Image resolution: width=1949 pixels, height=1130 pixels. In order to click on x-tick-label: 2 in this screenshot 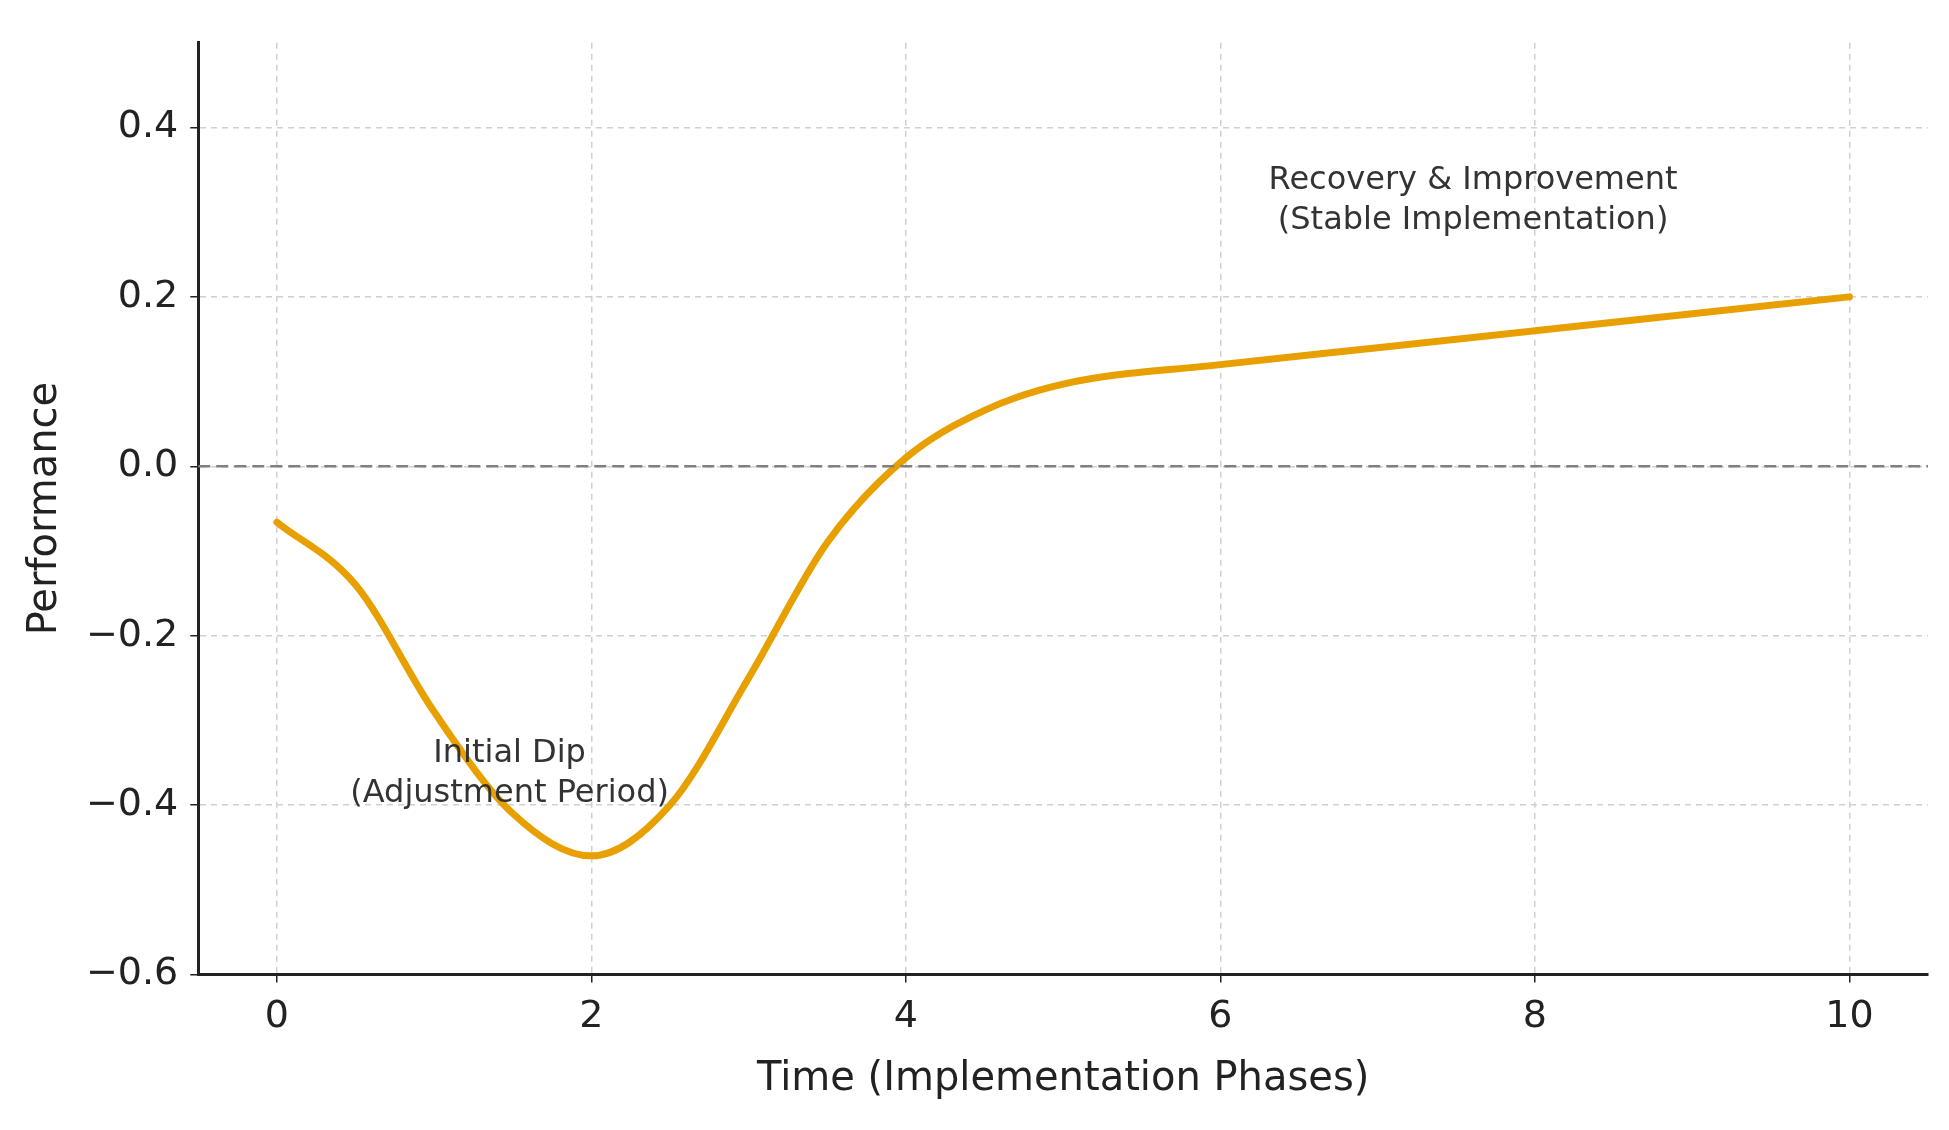, I will do `click(591, 1014)`.